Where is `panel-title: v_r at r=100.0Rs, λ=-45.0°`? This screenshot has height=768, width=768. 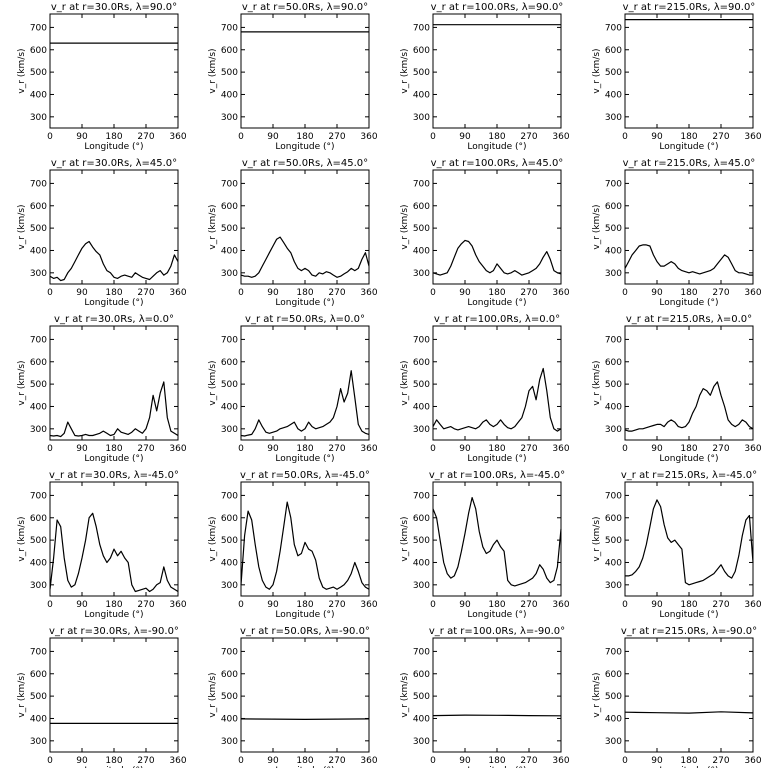 panel-title: v_r at r=100.0Rs, λ=-45.0° is located at coordinates (497, 475).